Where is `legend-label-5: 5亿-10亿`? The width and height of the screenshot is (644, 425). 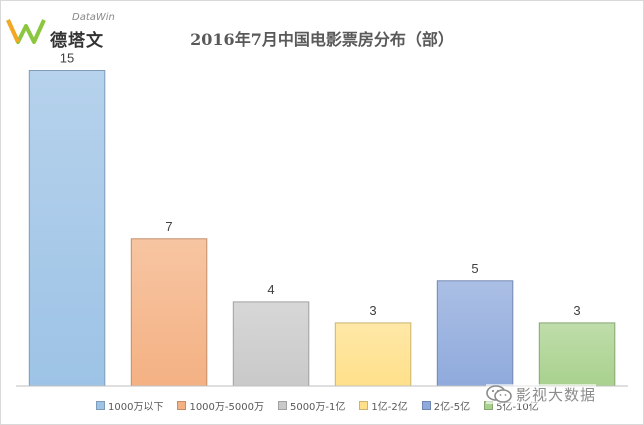
legend-label-5: 5亿-10亿 is located at coordinates (517, 407).